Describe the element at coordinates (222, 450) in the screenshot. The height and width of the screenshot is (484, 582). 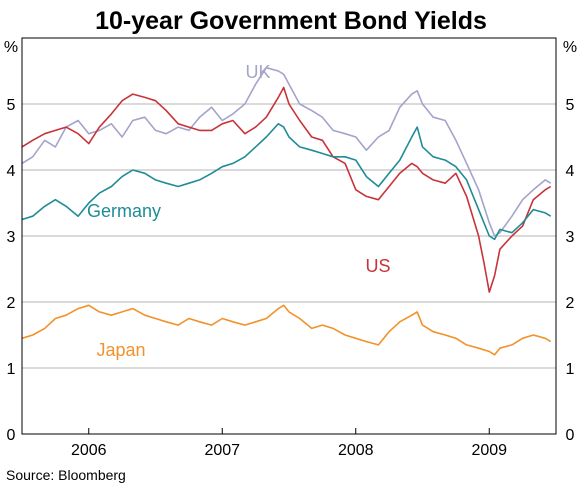
I see `x-tick-2007: 2007` at that location.